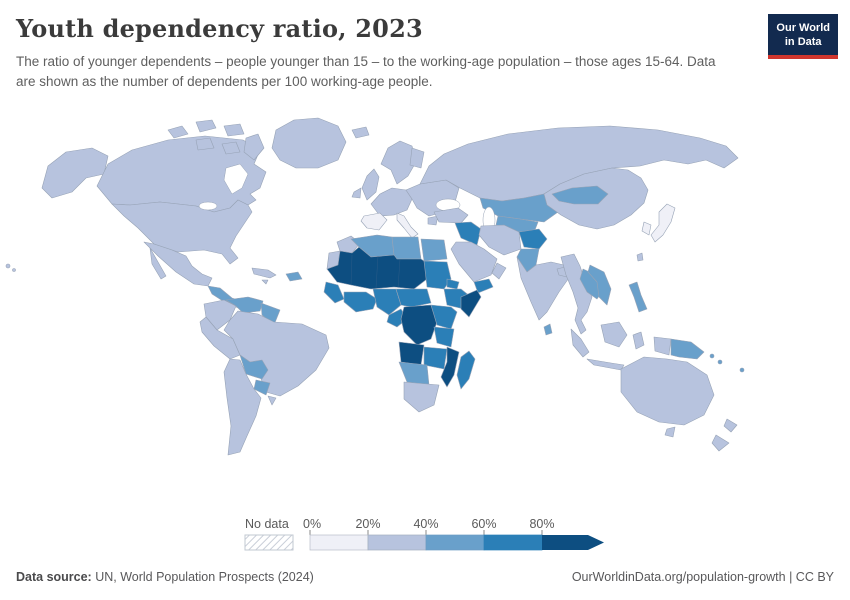 The height and width of the screenshot is (600, 850). What do you see at coordinates (742, 370) in the screenshot?
I see `region-fiji` at bounding box center [742, 370].